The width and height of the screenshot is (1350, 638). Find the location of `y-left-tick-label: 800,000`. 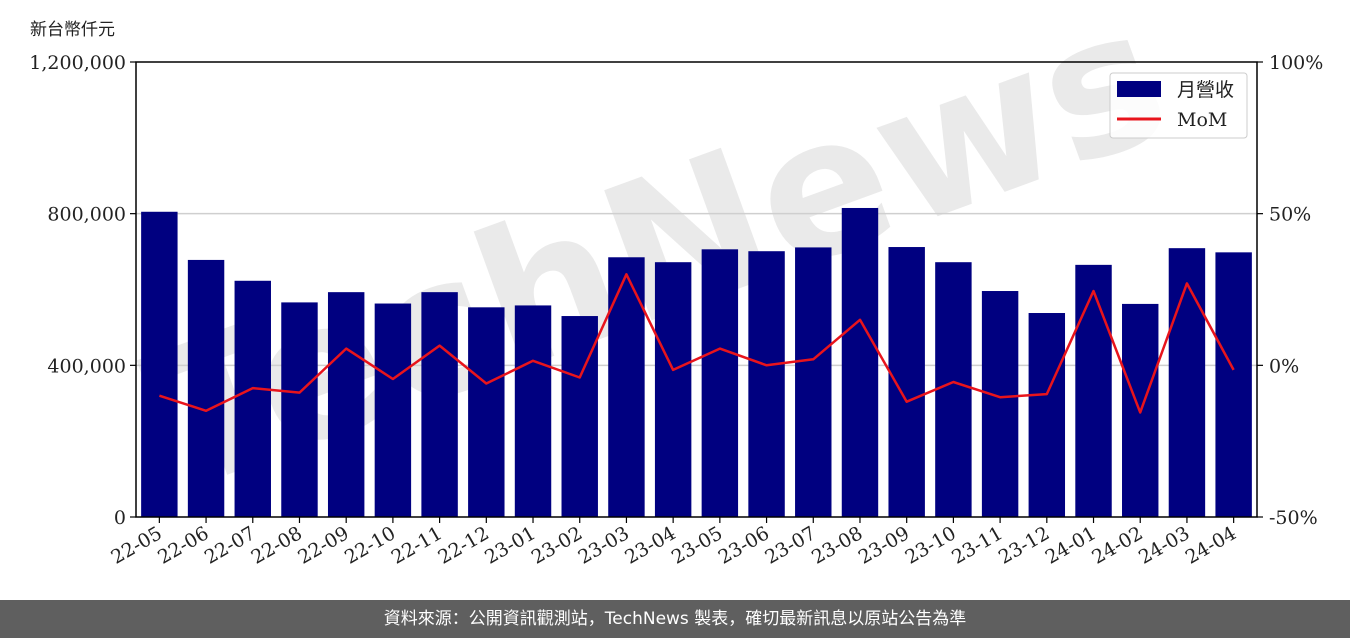

y-left-tick-label: 800,000 is located at coordinates (86, 215).